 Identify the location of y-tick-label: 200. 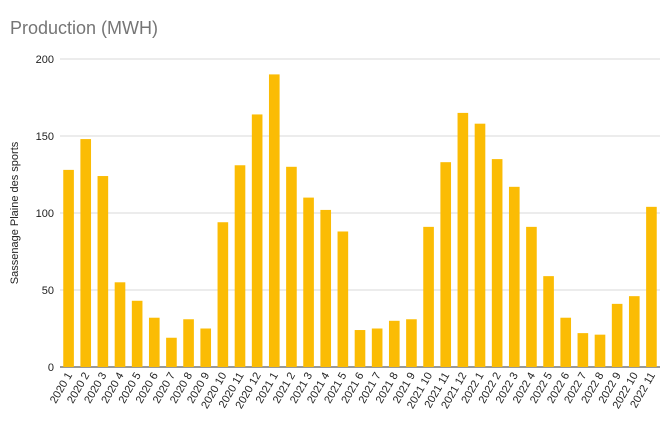
(45, 60).